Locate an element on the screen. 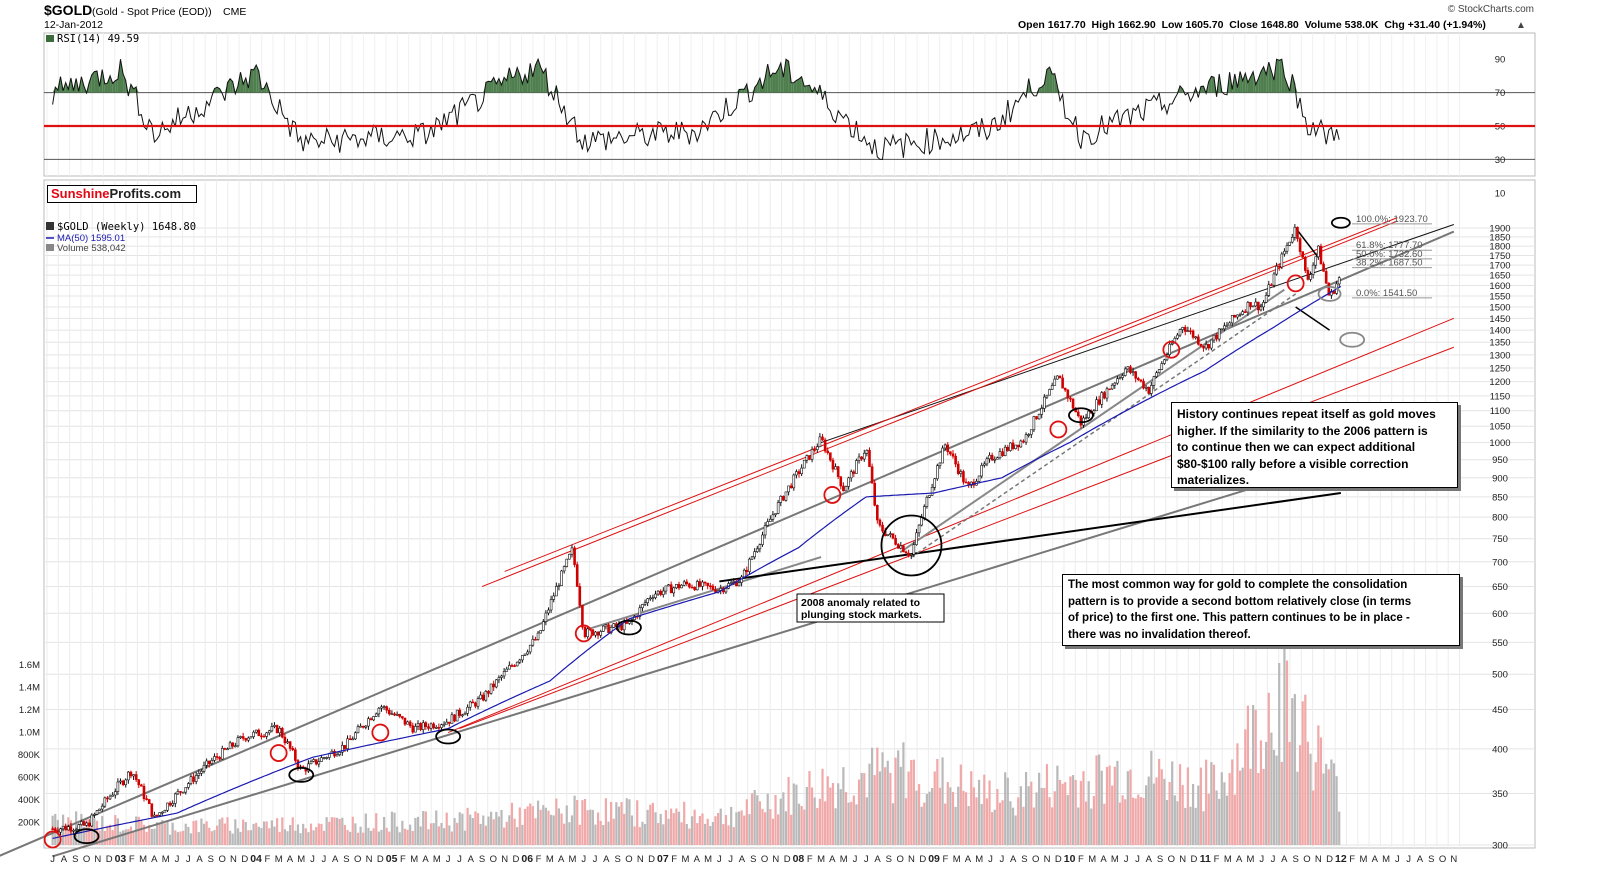 Image resolution: width=1600 pixels, height=890 pixels. time-axis-label: 06 is located at coordinates (527, 859).